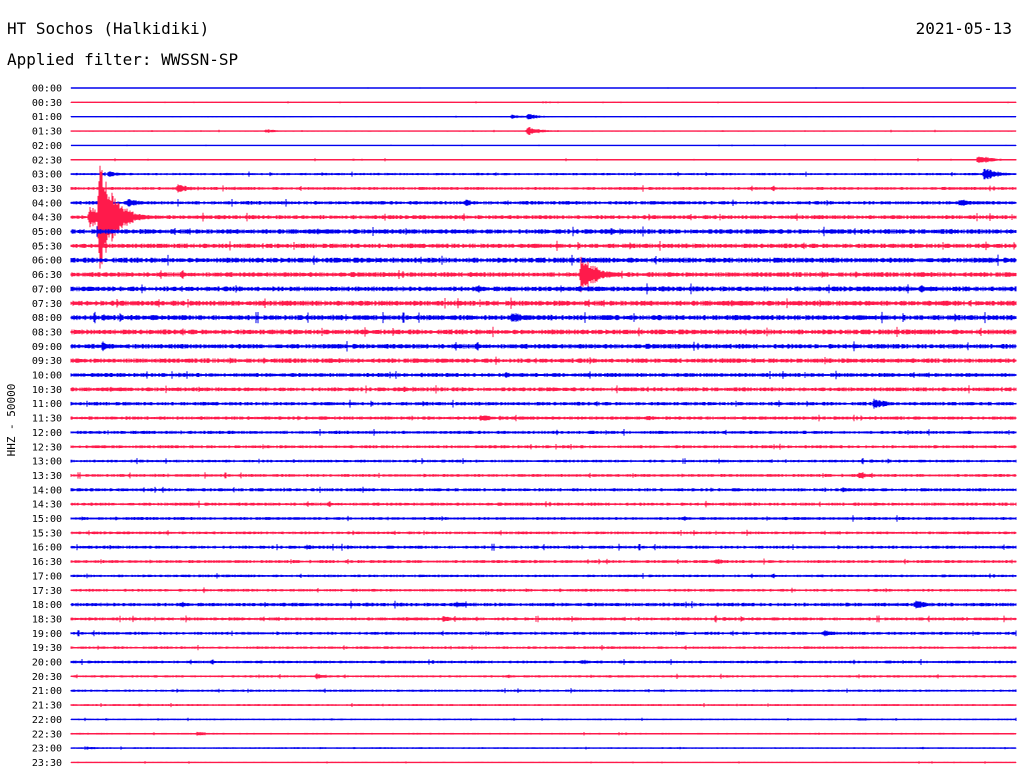 Image resolution: width=1024 pixels, height=780 pixels. I want to click on time-tick-label: 22:30, so click(47, 734).